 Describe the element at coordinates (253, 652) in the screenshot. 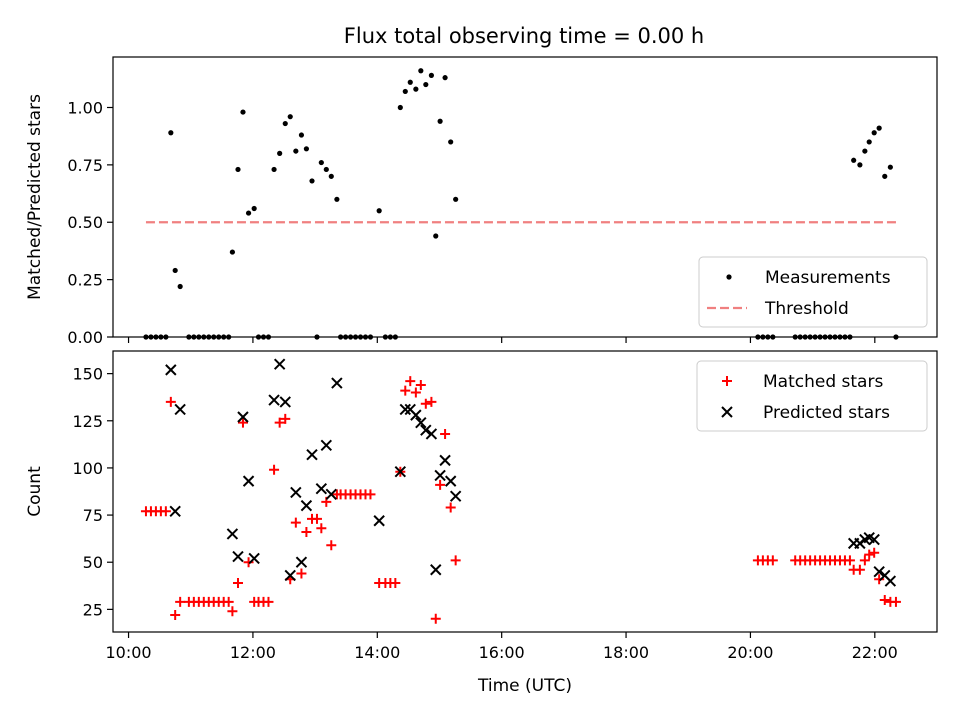

I see `xtick-label: 12:00` at that location.